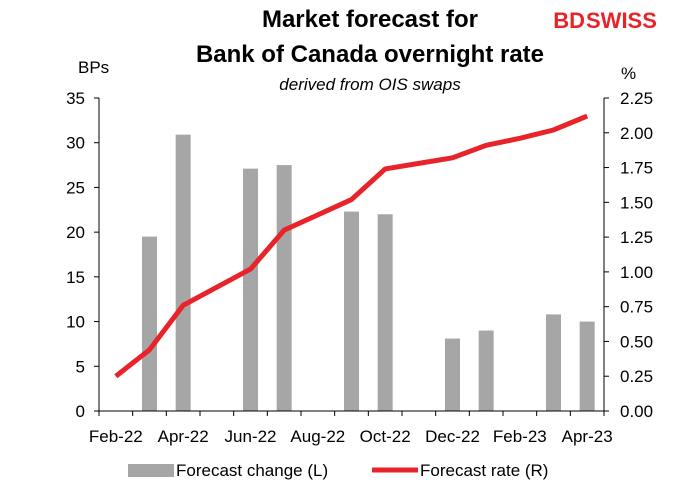 This screenshot has width=699, height=499. What do you see at coordinates (75, 143) in the screenshot?
I see `y-left-tick-label: 30` at bounding box center [75, 143].